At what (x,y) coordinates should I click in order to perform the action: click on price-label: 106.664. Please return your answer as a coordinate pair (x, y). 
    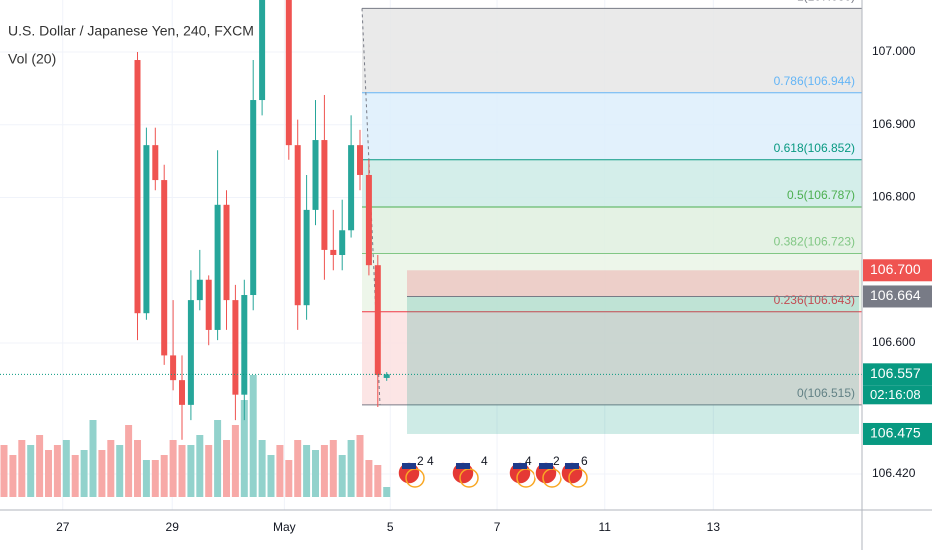
    Looking at the image, I should click on (895, 295).